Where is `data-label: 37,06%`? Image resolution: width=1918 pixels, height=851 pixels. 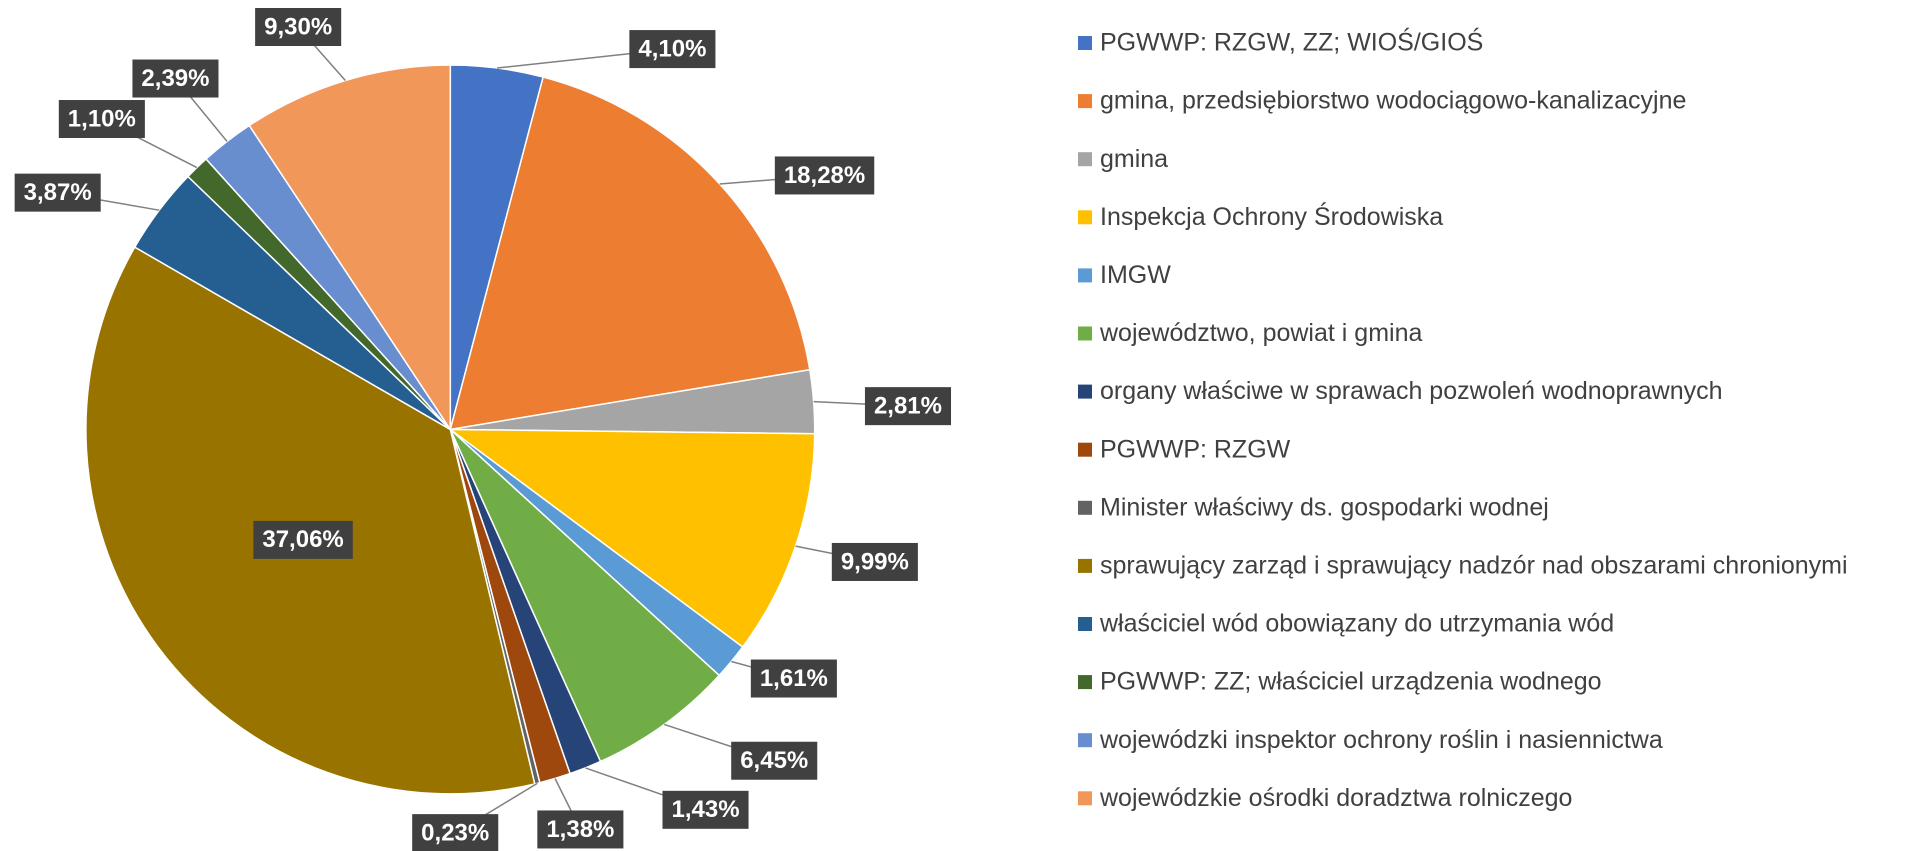
data-label: 37,06% is located at coordinates (303, 539).